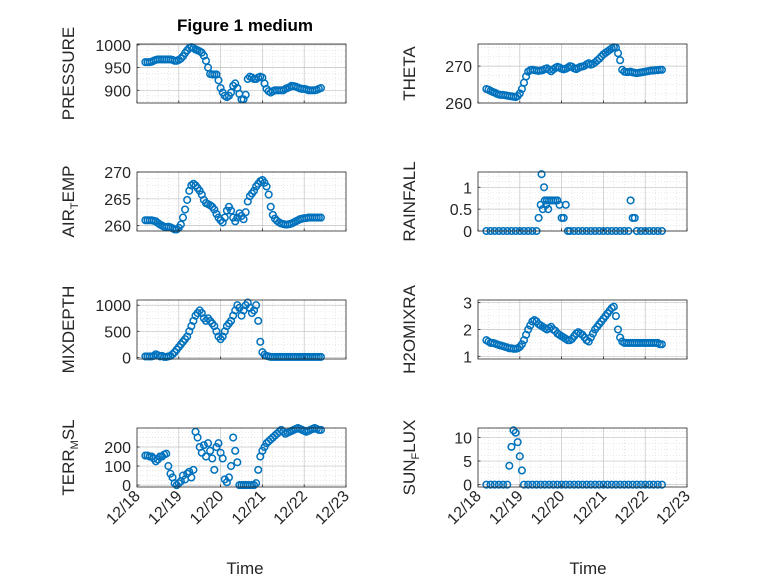  Describe the element at coordinates (548, 508) in the screenshot. I see `x-tick-label: 12/20` at that location.